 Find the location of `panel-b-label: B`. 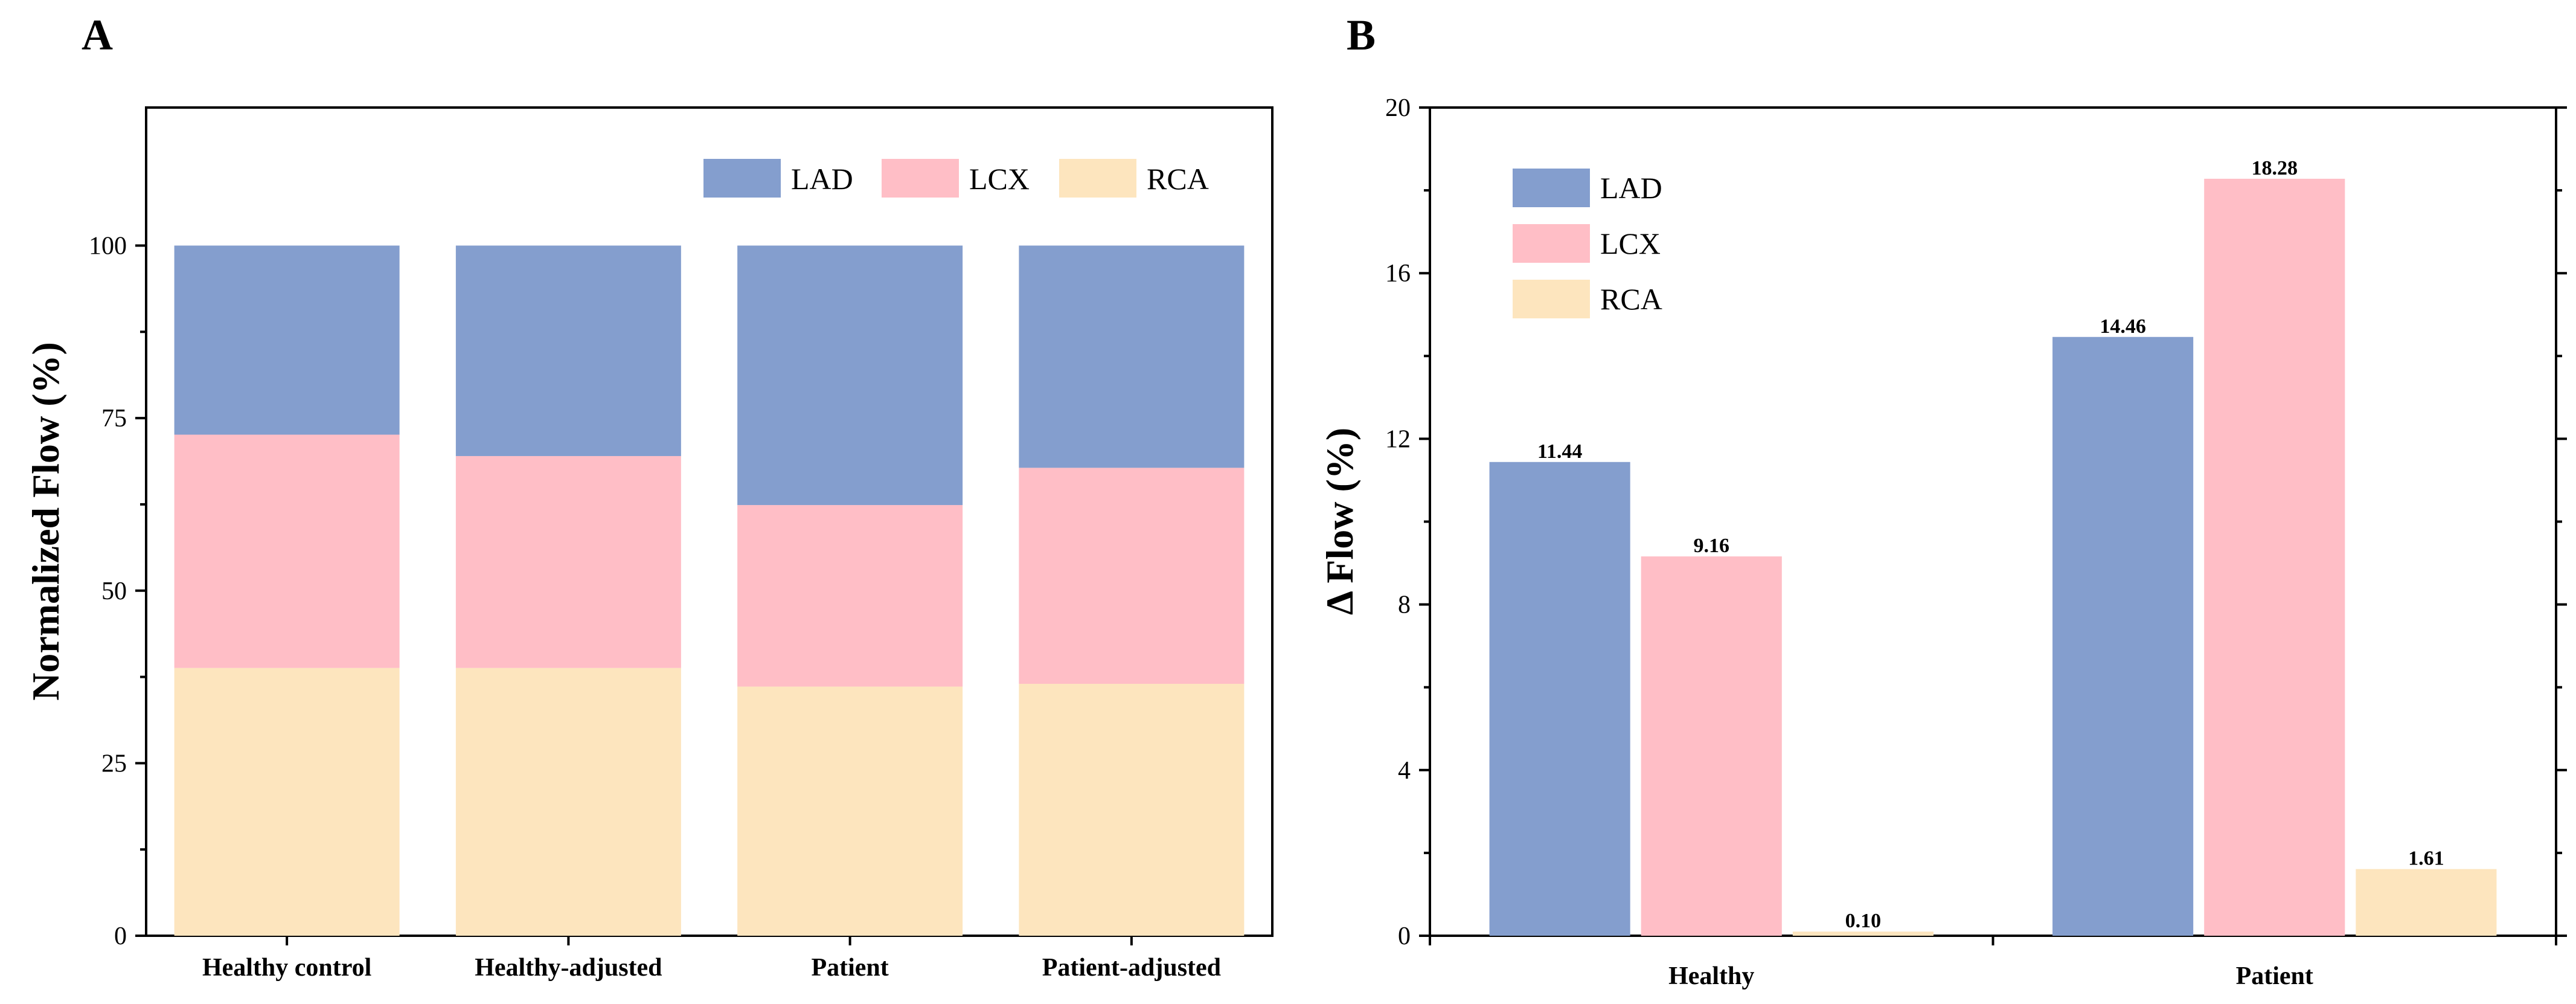

panel-b-label: B is located at coordinates (1361, 35).